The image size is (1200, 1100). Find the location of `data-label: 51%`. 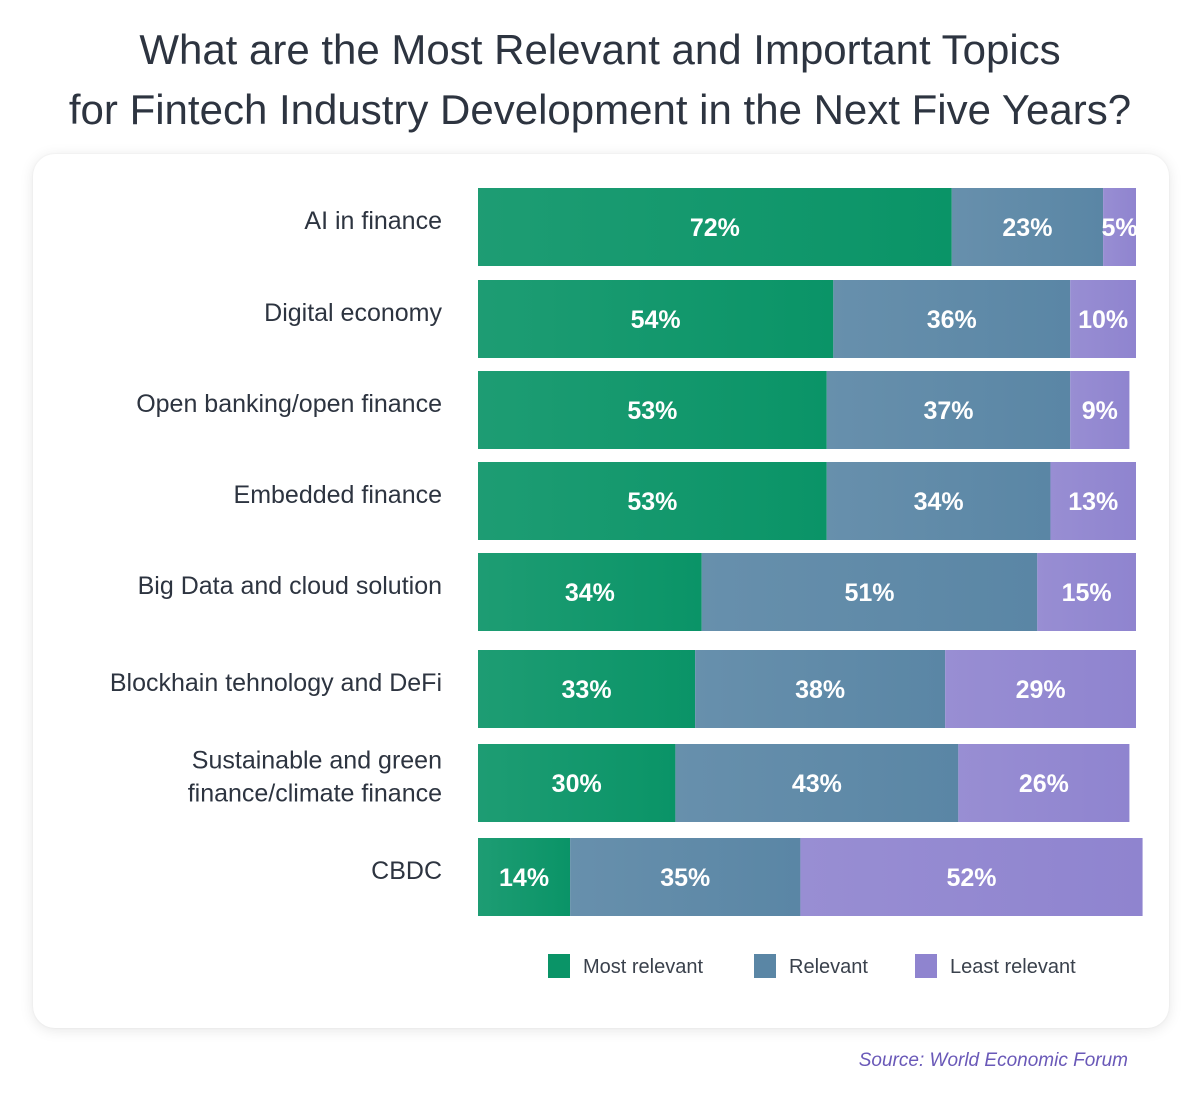

data-label: 51% is located at coordinates (869, 593).